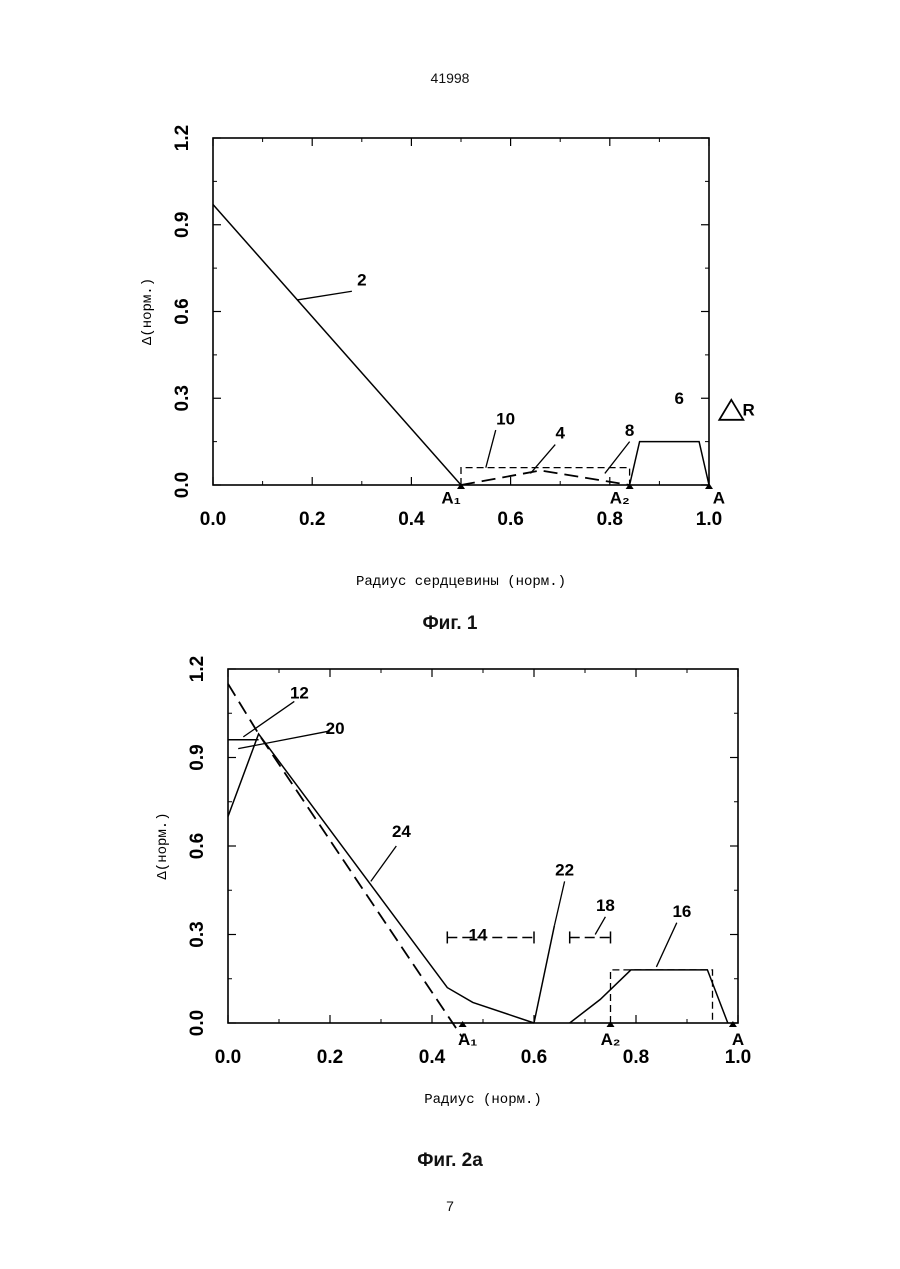  I want to click on delta-r-icon, so click(731, 410).